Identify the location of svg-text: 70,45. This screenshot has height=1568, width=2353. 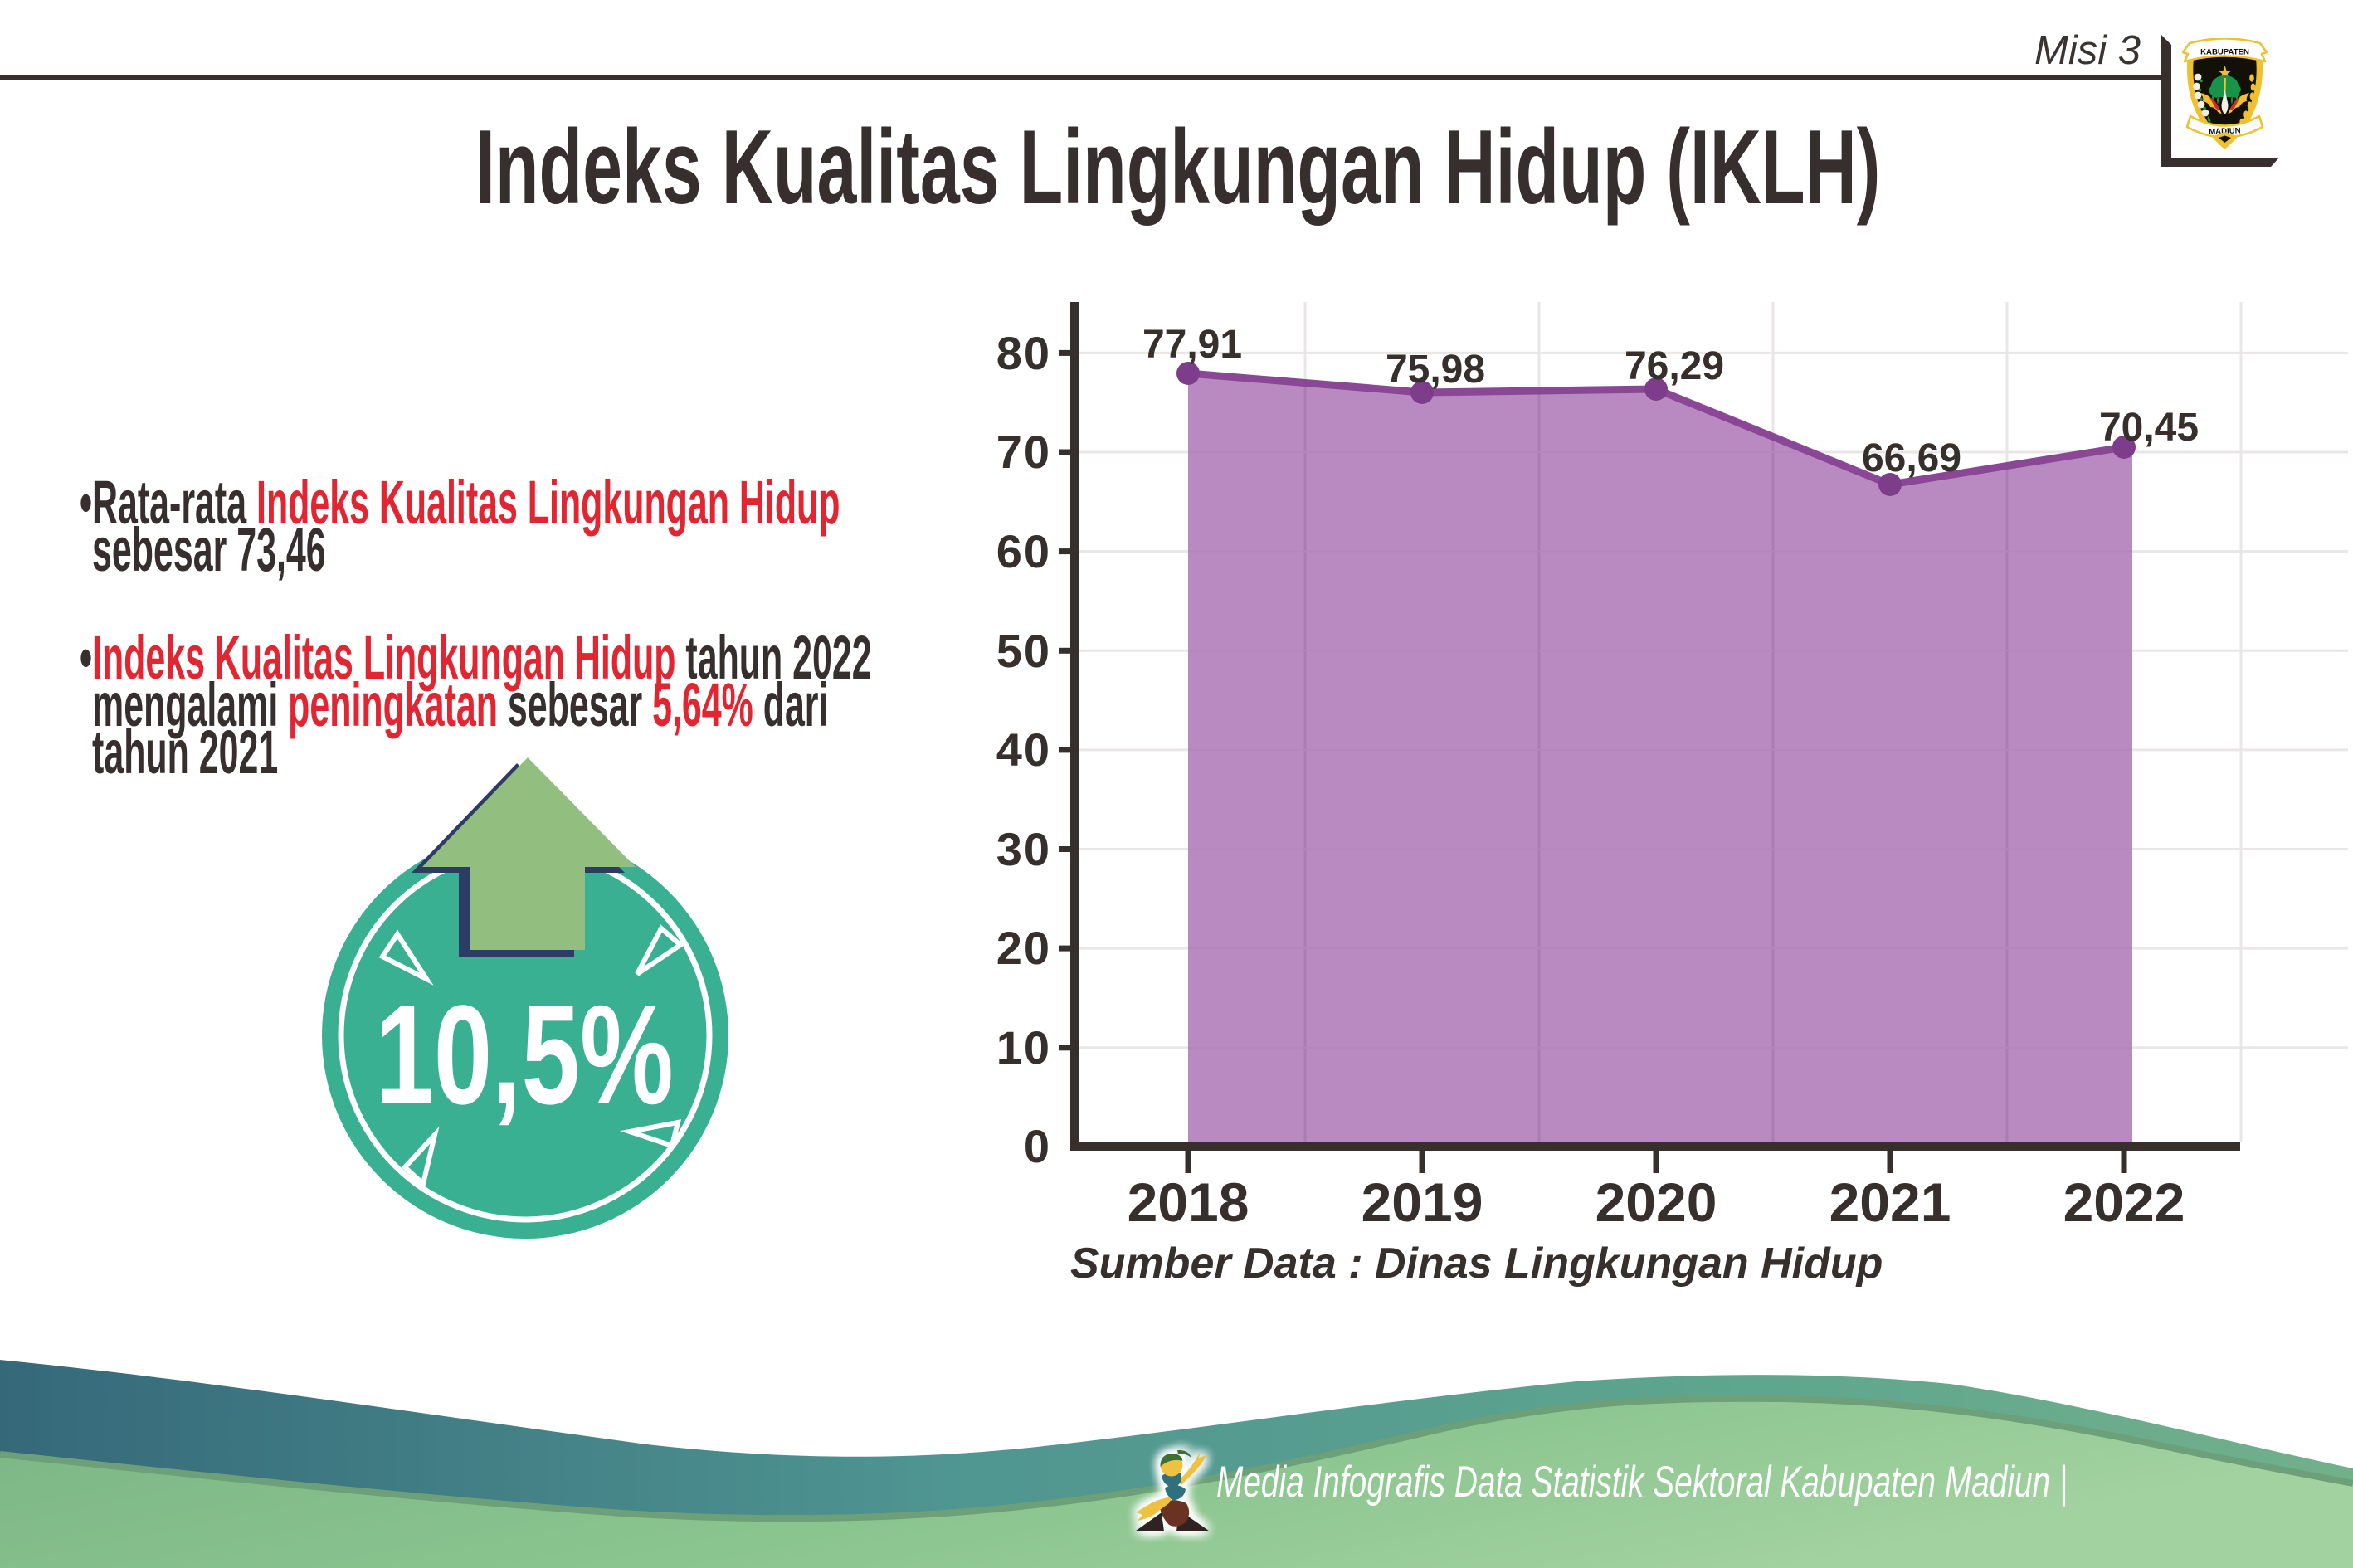
(2149, 428).